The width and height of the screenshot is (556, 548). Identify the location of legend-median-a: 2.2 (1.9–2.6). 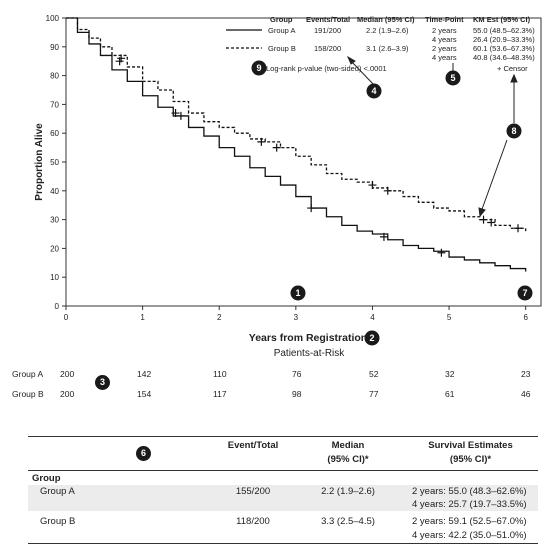
(387, 30).